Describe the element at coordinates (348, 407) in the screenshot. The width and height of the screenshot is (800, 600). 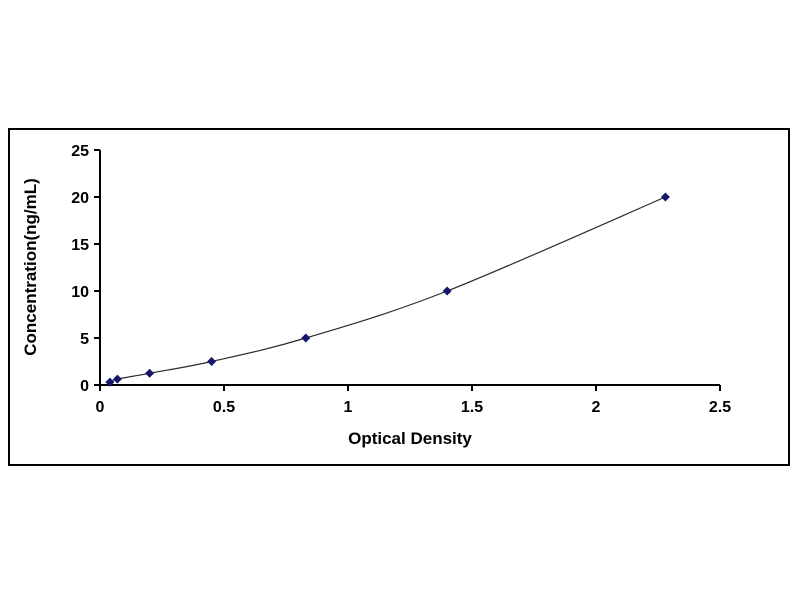
I see `x-tick-label: 1` at that location.